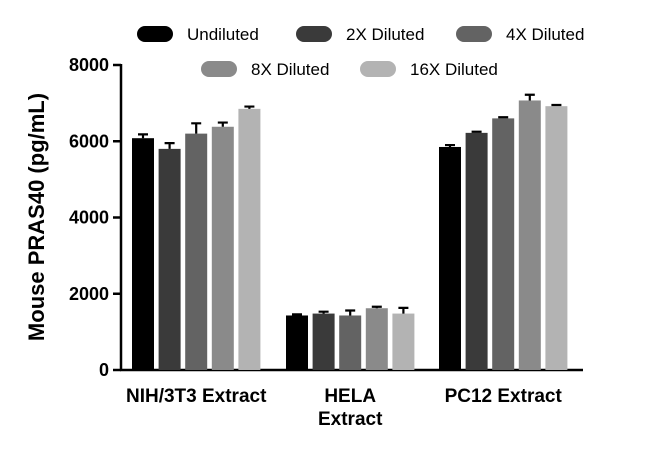 This screenshot has width=650, height=467. I want to click on bar-16x-diluted-hela-extract, so click(403, 341).